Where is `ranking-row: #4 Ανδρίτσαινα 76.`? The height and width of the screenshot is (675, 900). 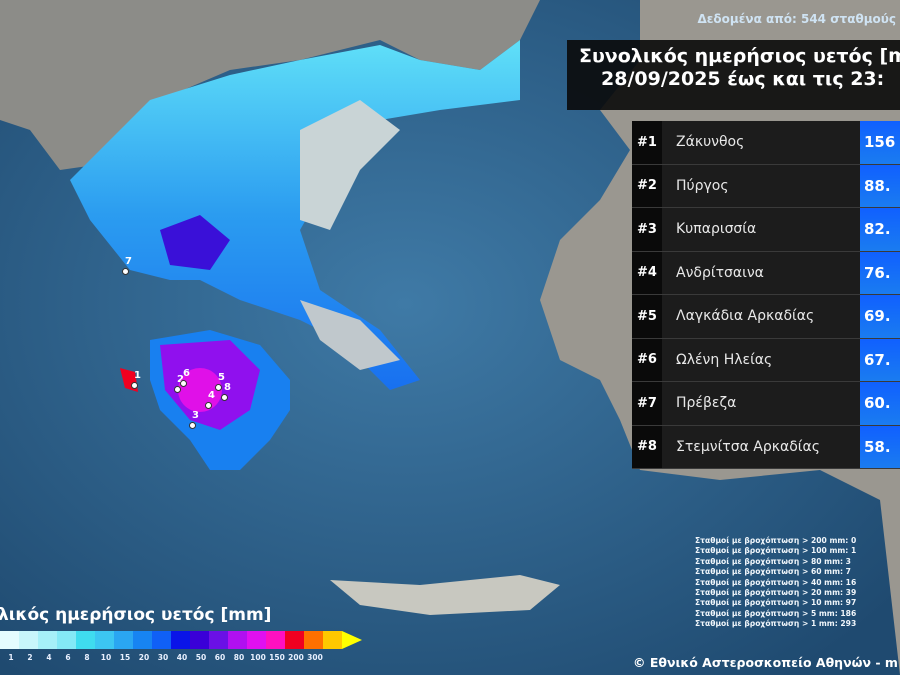 ranking-row: #4 Ανδρίτσαινα 76. is located at coordinates (766, 273).